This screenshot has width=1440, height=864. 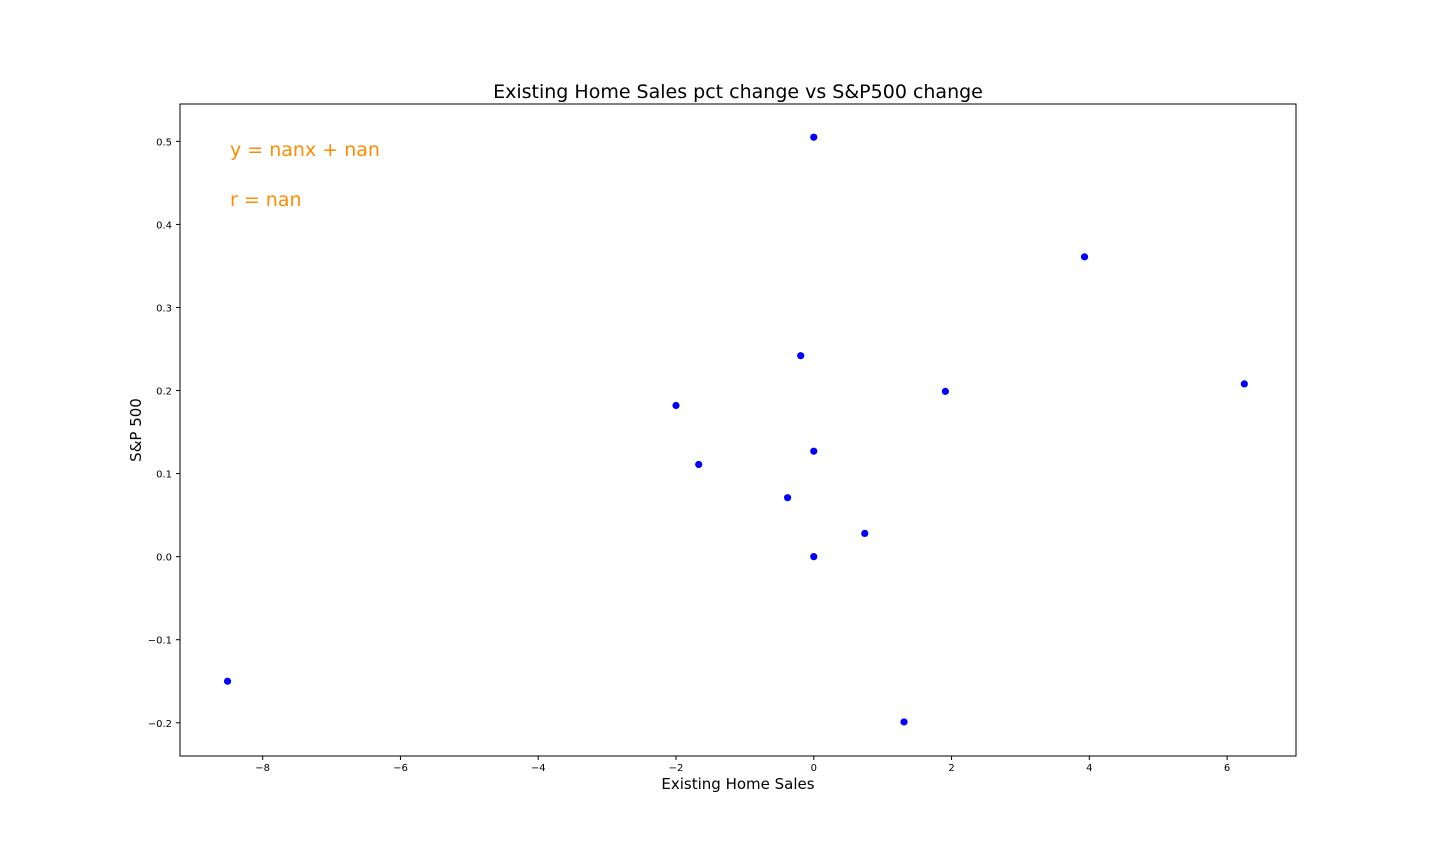 What do you see at coordinates (1227, 768) in the screenshot?
I see `x-tick-label: 6` at bounding box center [1227, 768].